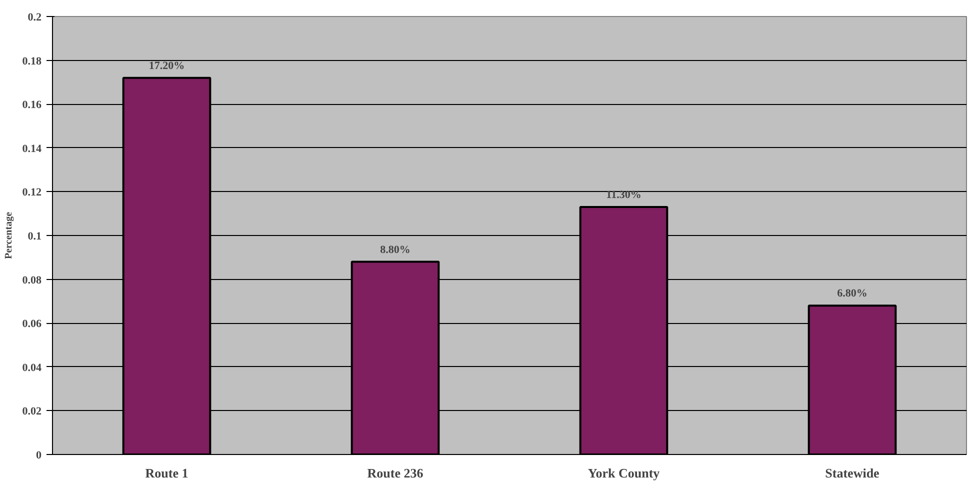 The width and height of the screenshot is (970, 483). What do you see at coordinates (32, 61) in the screenshot?
I see `y-tick-label: 0.18` at bounding box center [32, 61].